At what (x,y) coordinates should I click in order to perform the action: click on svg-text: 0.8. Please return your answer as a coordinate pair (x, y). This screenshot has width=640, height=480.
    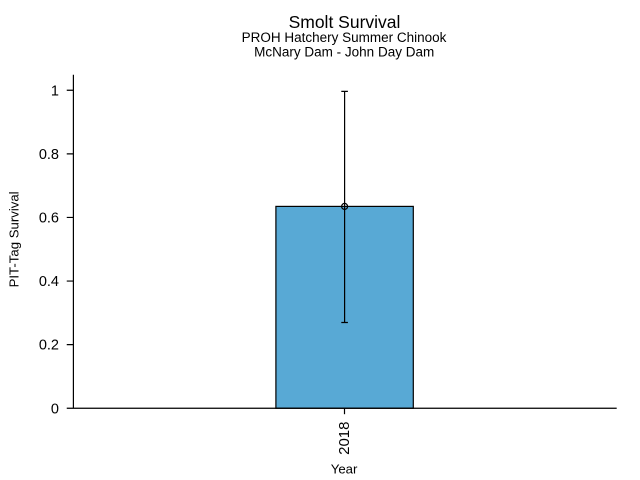
    Looking at the image, I should click on (49, 155).